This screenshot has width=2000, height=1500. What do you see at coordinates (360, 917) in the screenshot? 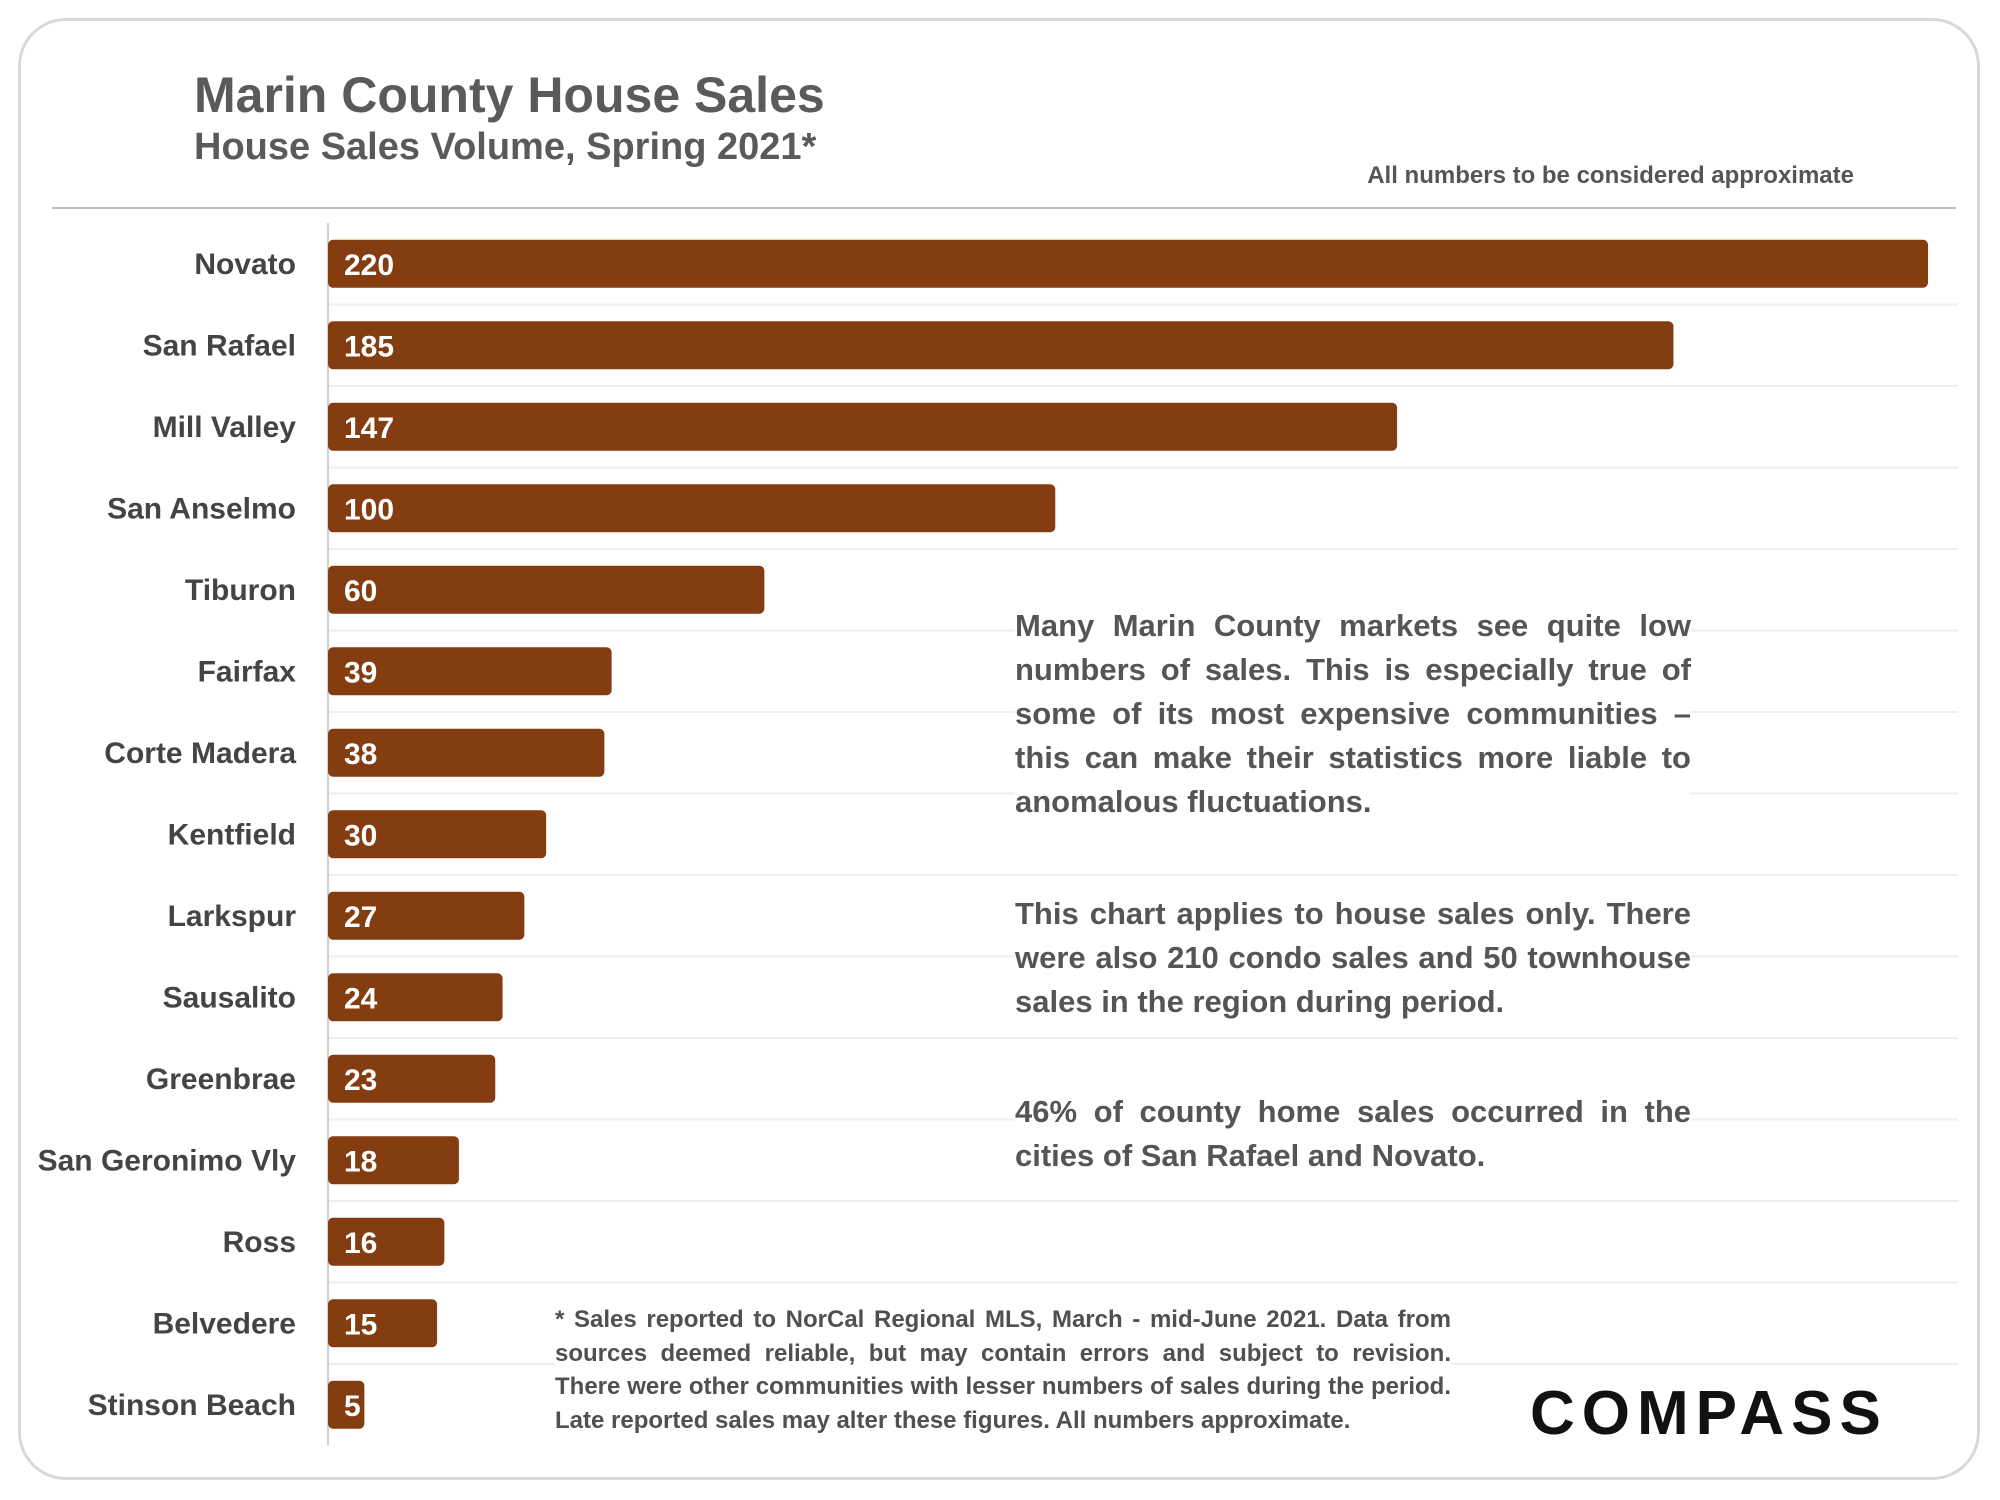
I see `bar-value-label: 27` at bounding box center [360, 917].